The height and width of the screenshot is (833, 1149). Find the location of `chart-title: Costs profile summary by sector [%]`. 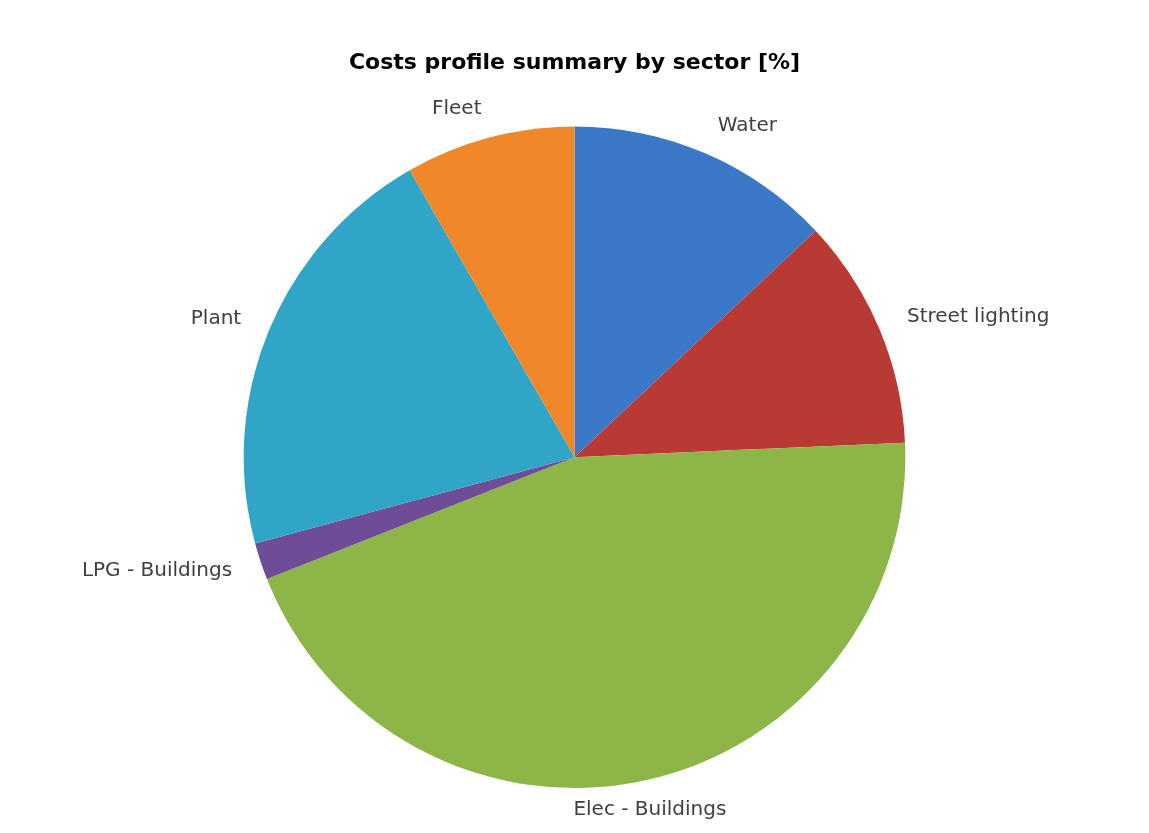

chart-title: Costs profile summary by sector [%] is located at coordinates (574, 61).